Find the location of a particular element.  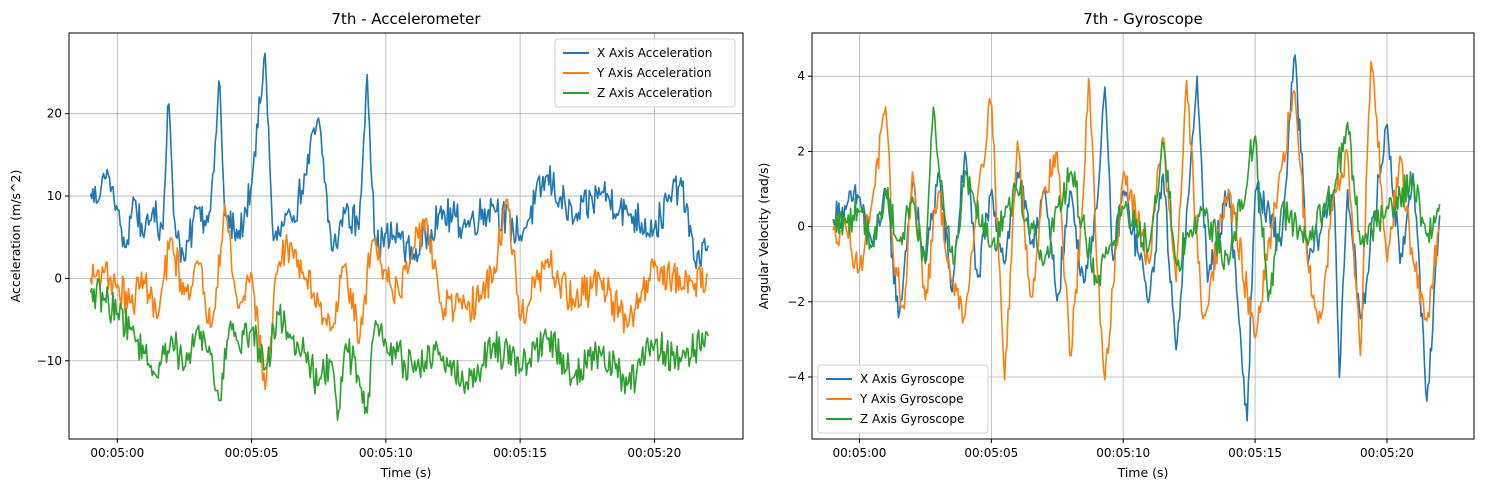

gyroscope-ylabel: Angular Velocity (rad/s) is located at coordinates (763, 236).